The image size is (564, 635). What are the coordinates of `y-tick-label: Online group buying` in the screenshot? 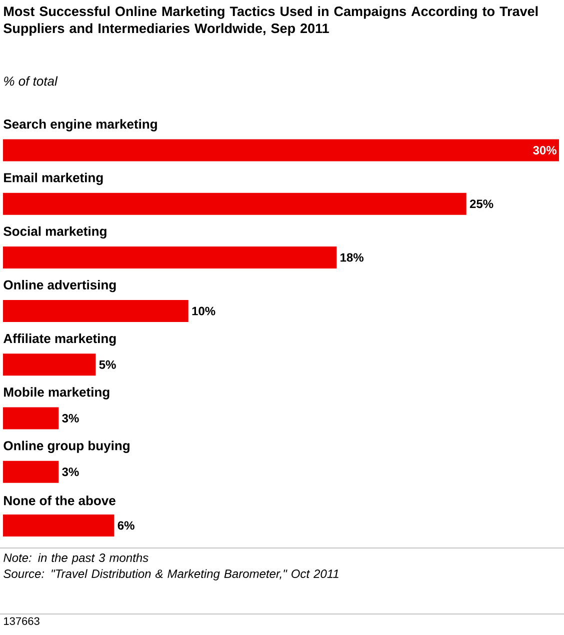 It's located at (67, 446).